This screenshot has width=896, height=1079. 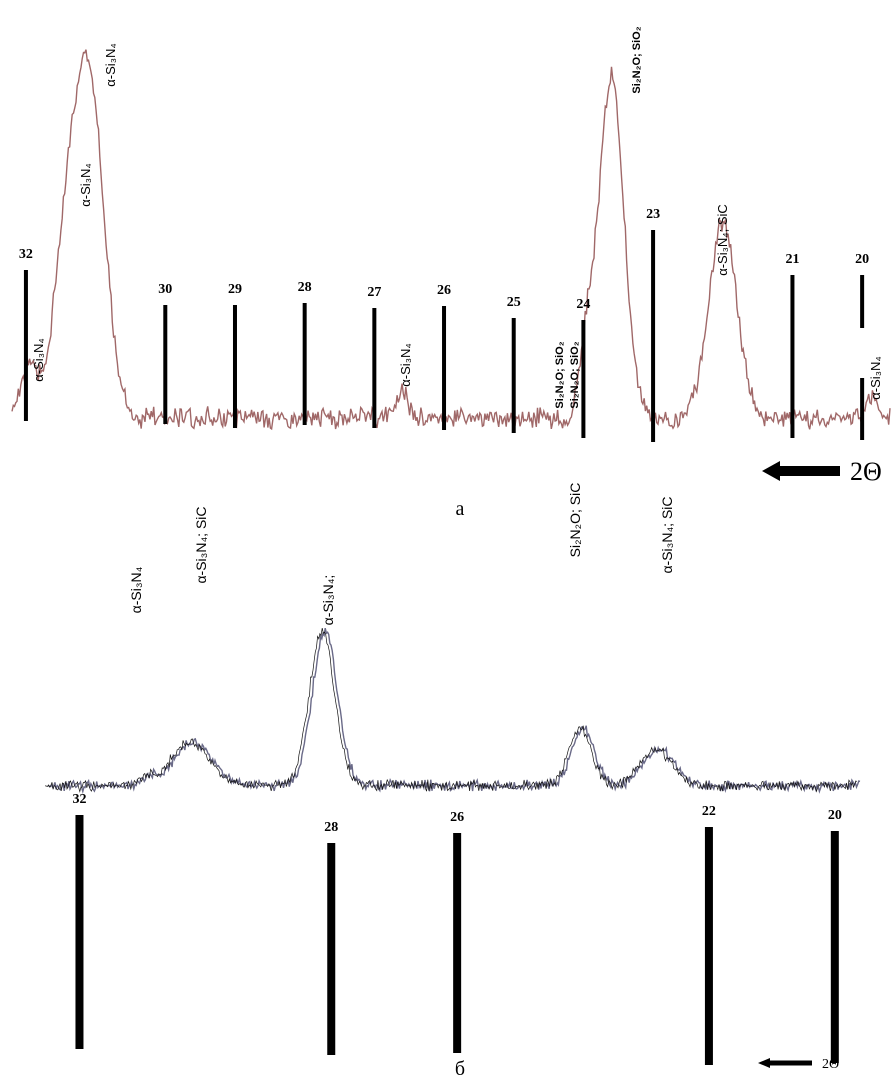 What do you see at coordinates (374, 292) in the screenshot?
I see `tick-label-27: 27` at bounding box center [374, 292].